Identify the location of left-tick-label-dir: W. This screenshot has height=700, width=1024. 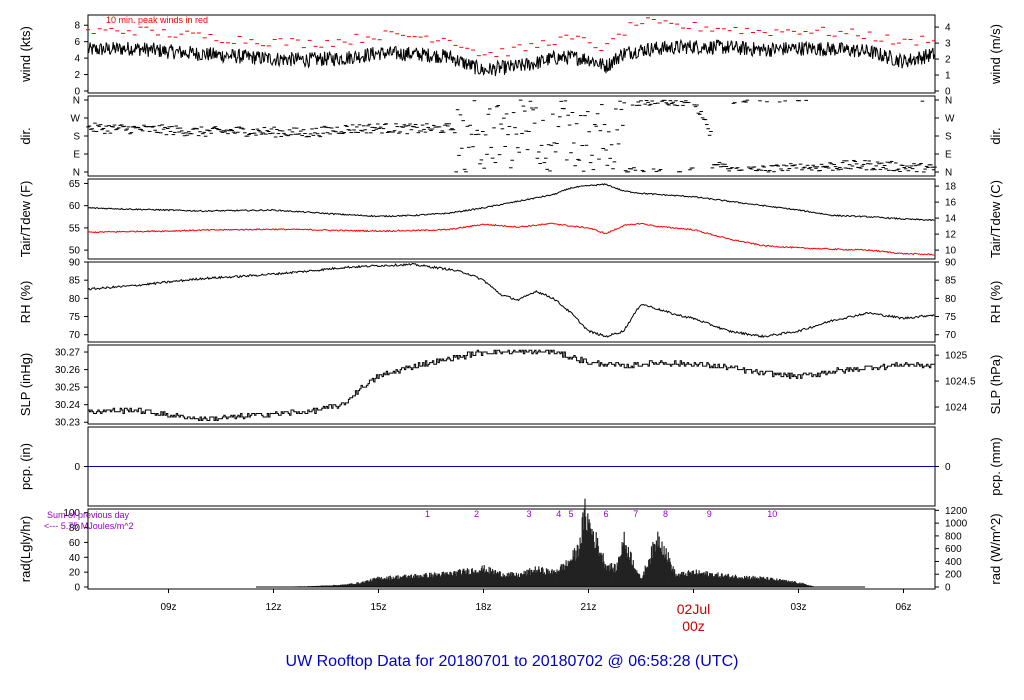
(76, 119).